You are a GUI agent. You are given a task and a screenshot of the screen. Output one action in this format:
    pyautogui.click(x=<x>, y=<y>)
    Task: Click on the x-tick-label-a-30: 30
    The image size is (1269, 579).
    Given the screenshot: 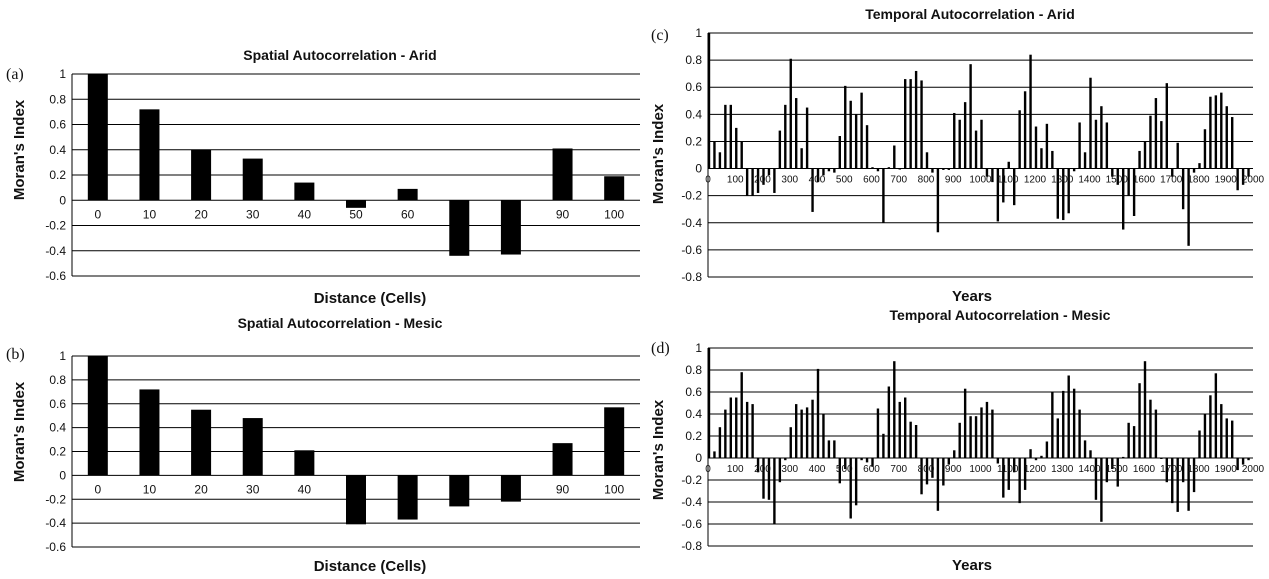 What is the action you would take?
    pyautogui.click(x=253, y=214)
    